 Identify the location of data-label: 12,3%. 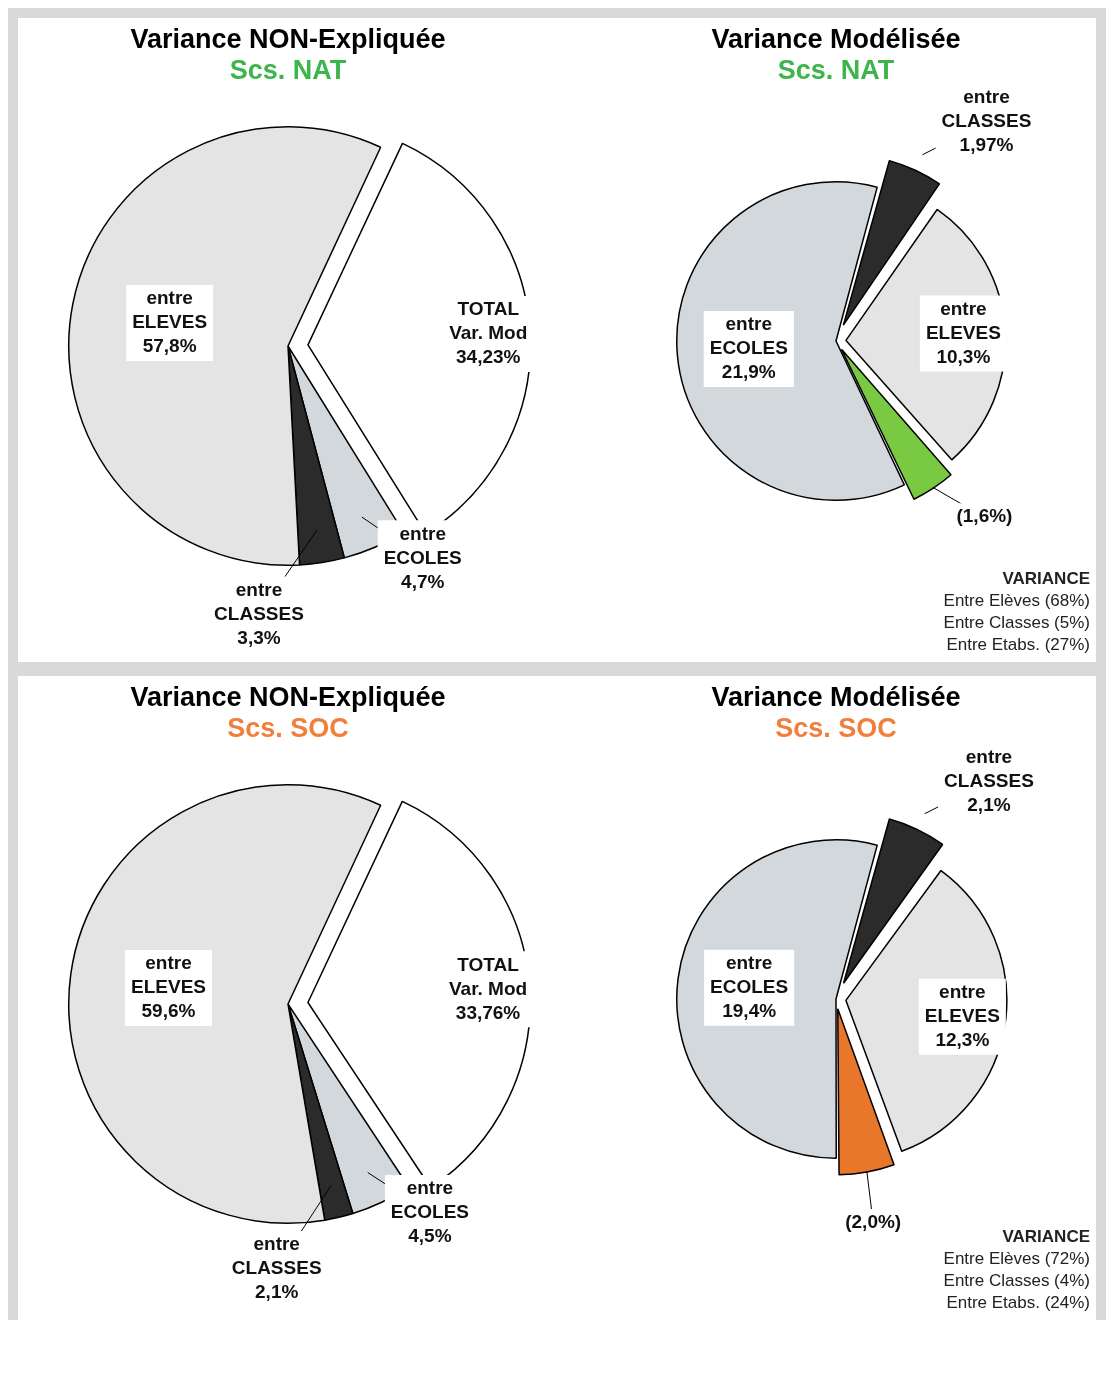
(962, 1039).